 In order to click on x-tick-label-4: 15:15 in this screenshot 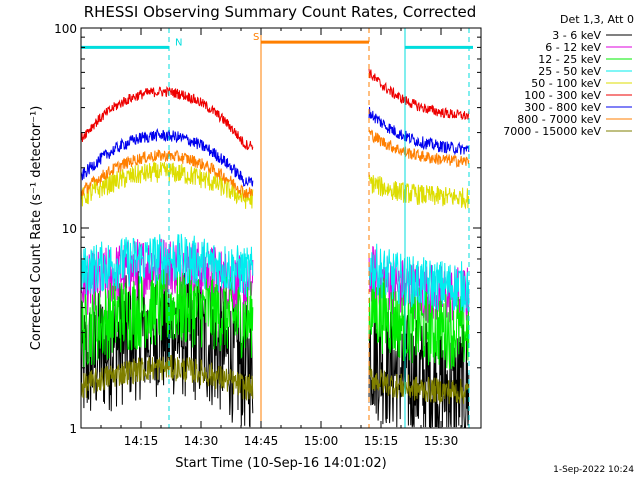, I will do `click(381, 441)`.